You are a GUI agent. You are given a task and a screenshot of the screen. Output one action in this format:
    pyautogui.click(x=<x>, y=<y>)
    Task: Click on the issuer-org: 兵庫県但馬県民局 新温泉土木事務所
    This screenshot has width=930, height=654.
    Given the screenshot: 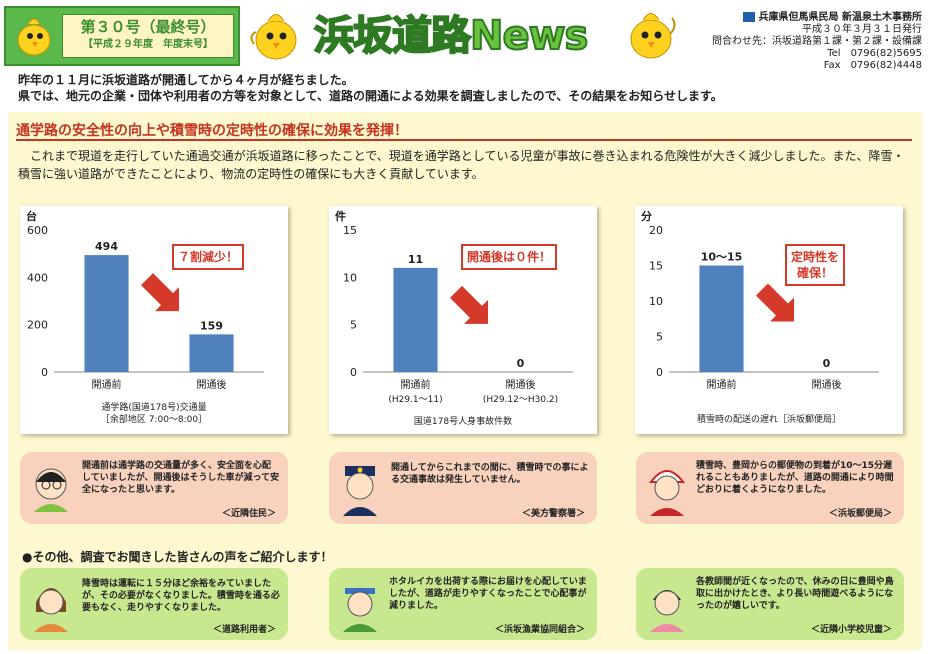 What is the action you would take?
    pyautogui.click(x=840, y=17)
    